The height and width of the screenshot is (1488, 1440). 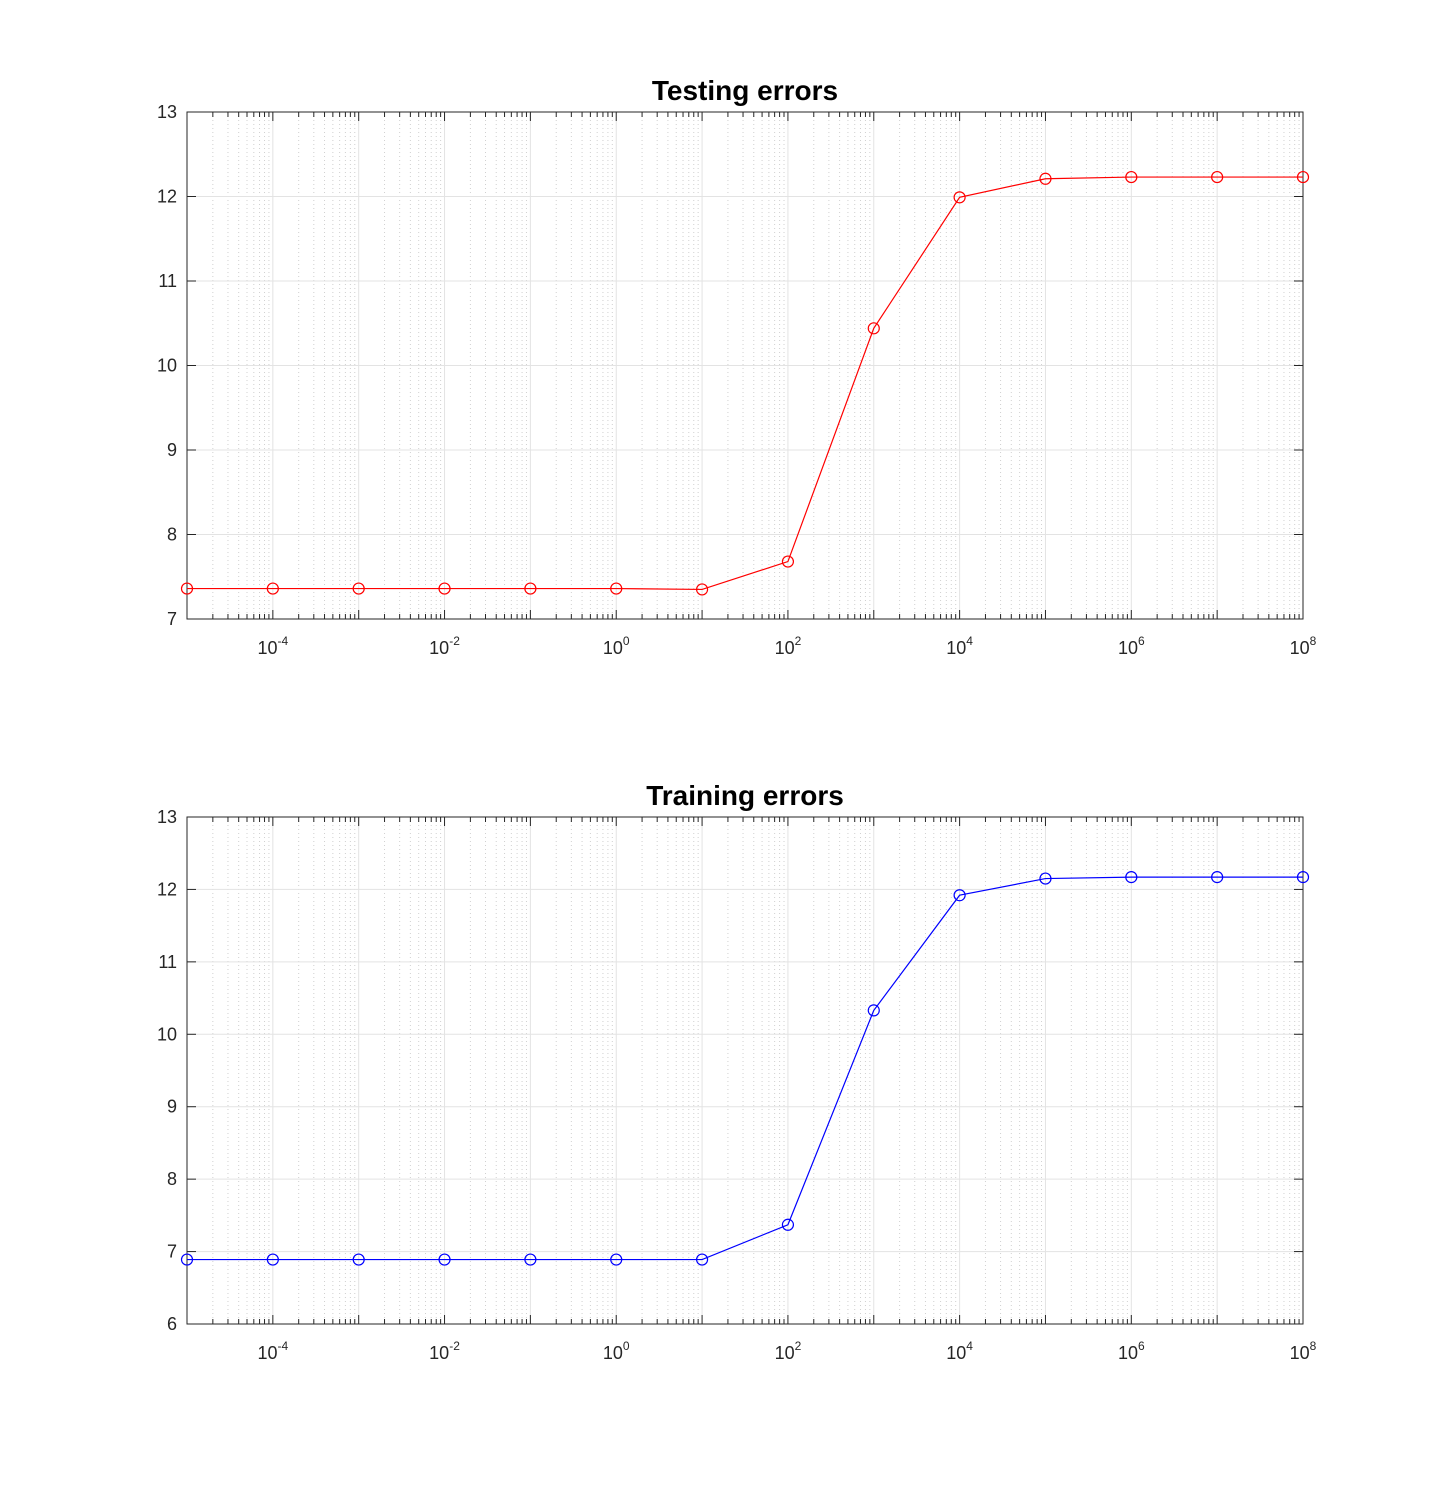 What do you see at coordinates (172, 1324) in the screenshot?
I see `training-y-tick-label: 6` at bounding box center [172, 1324].